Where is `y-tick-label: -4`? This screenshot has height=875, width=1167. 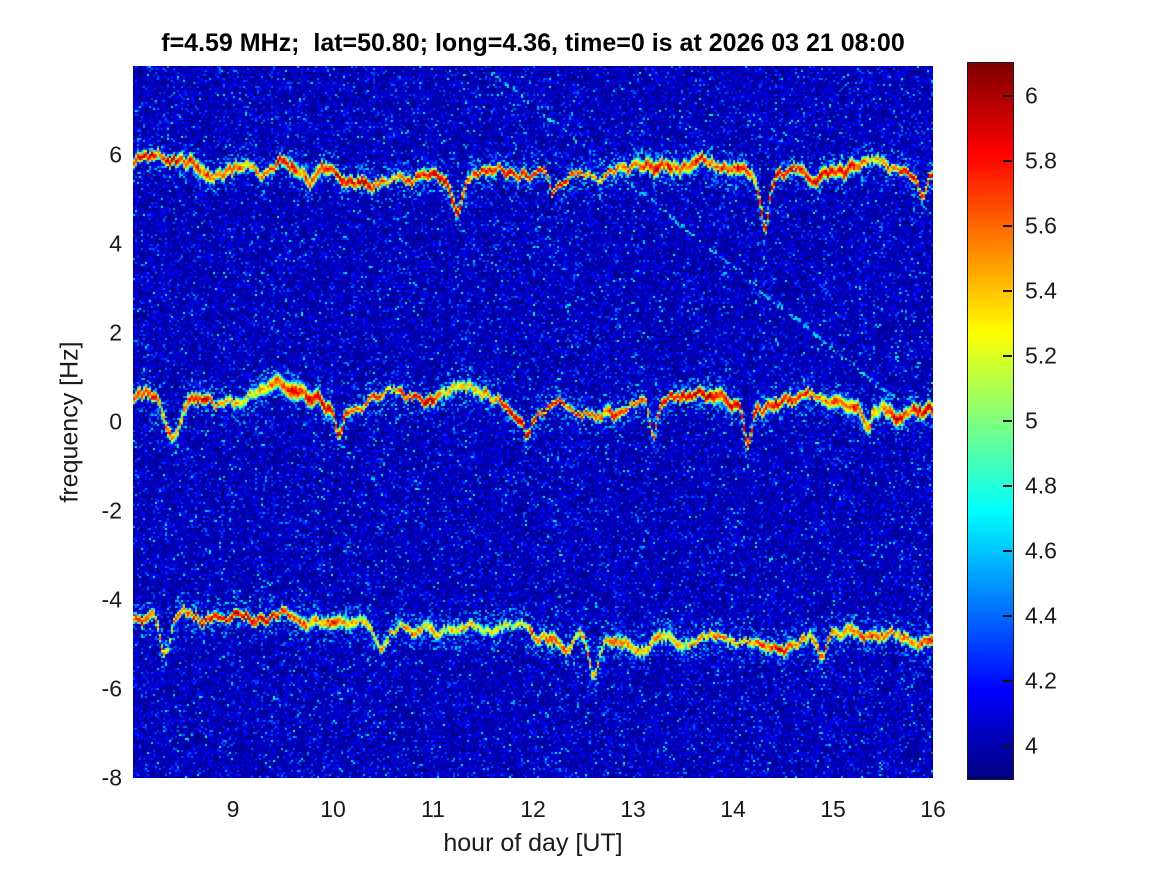
y-tick-label: -4 is located at coordinates (111, 599).